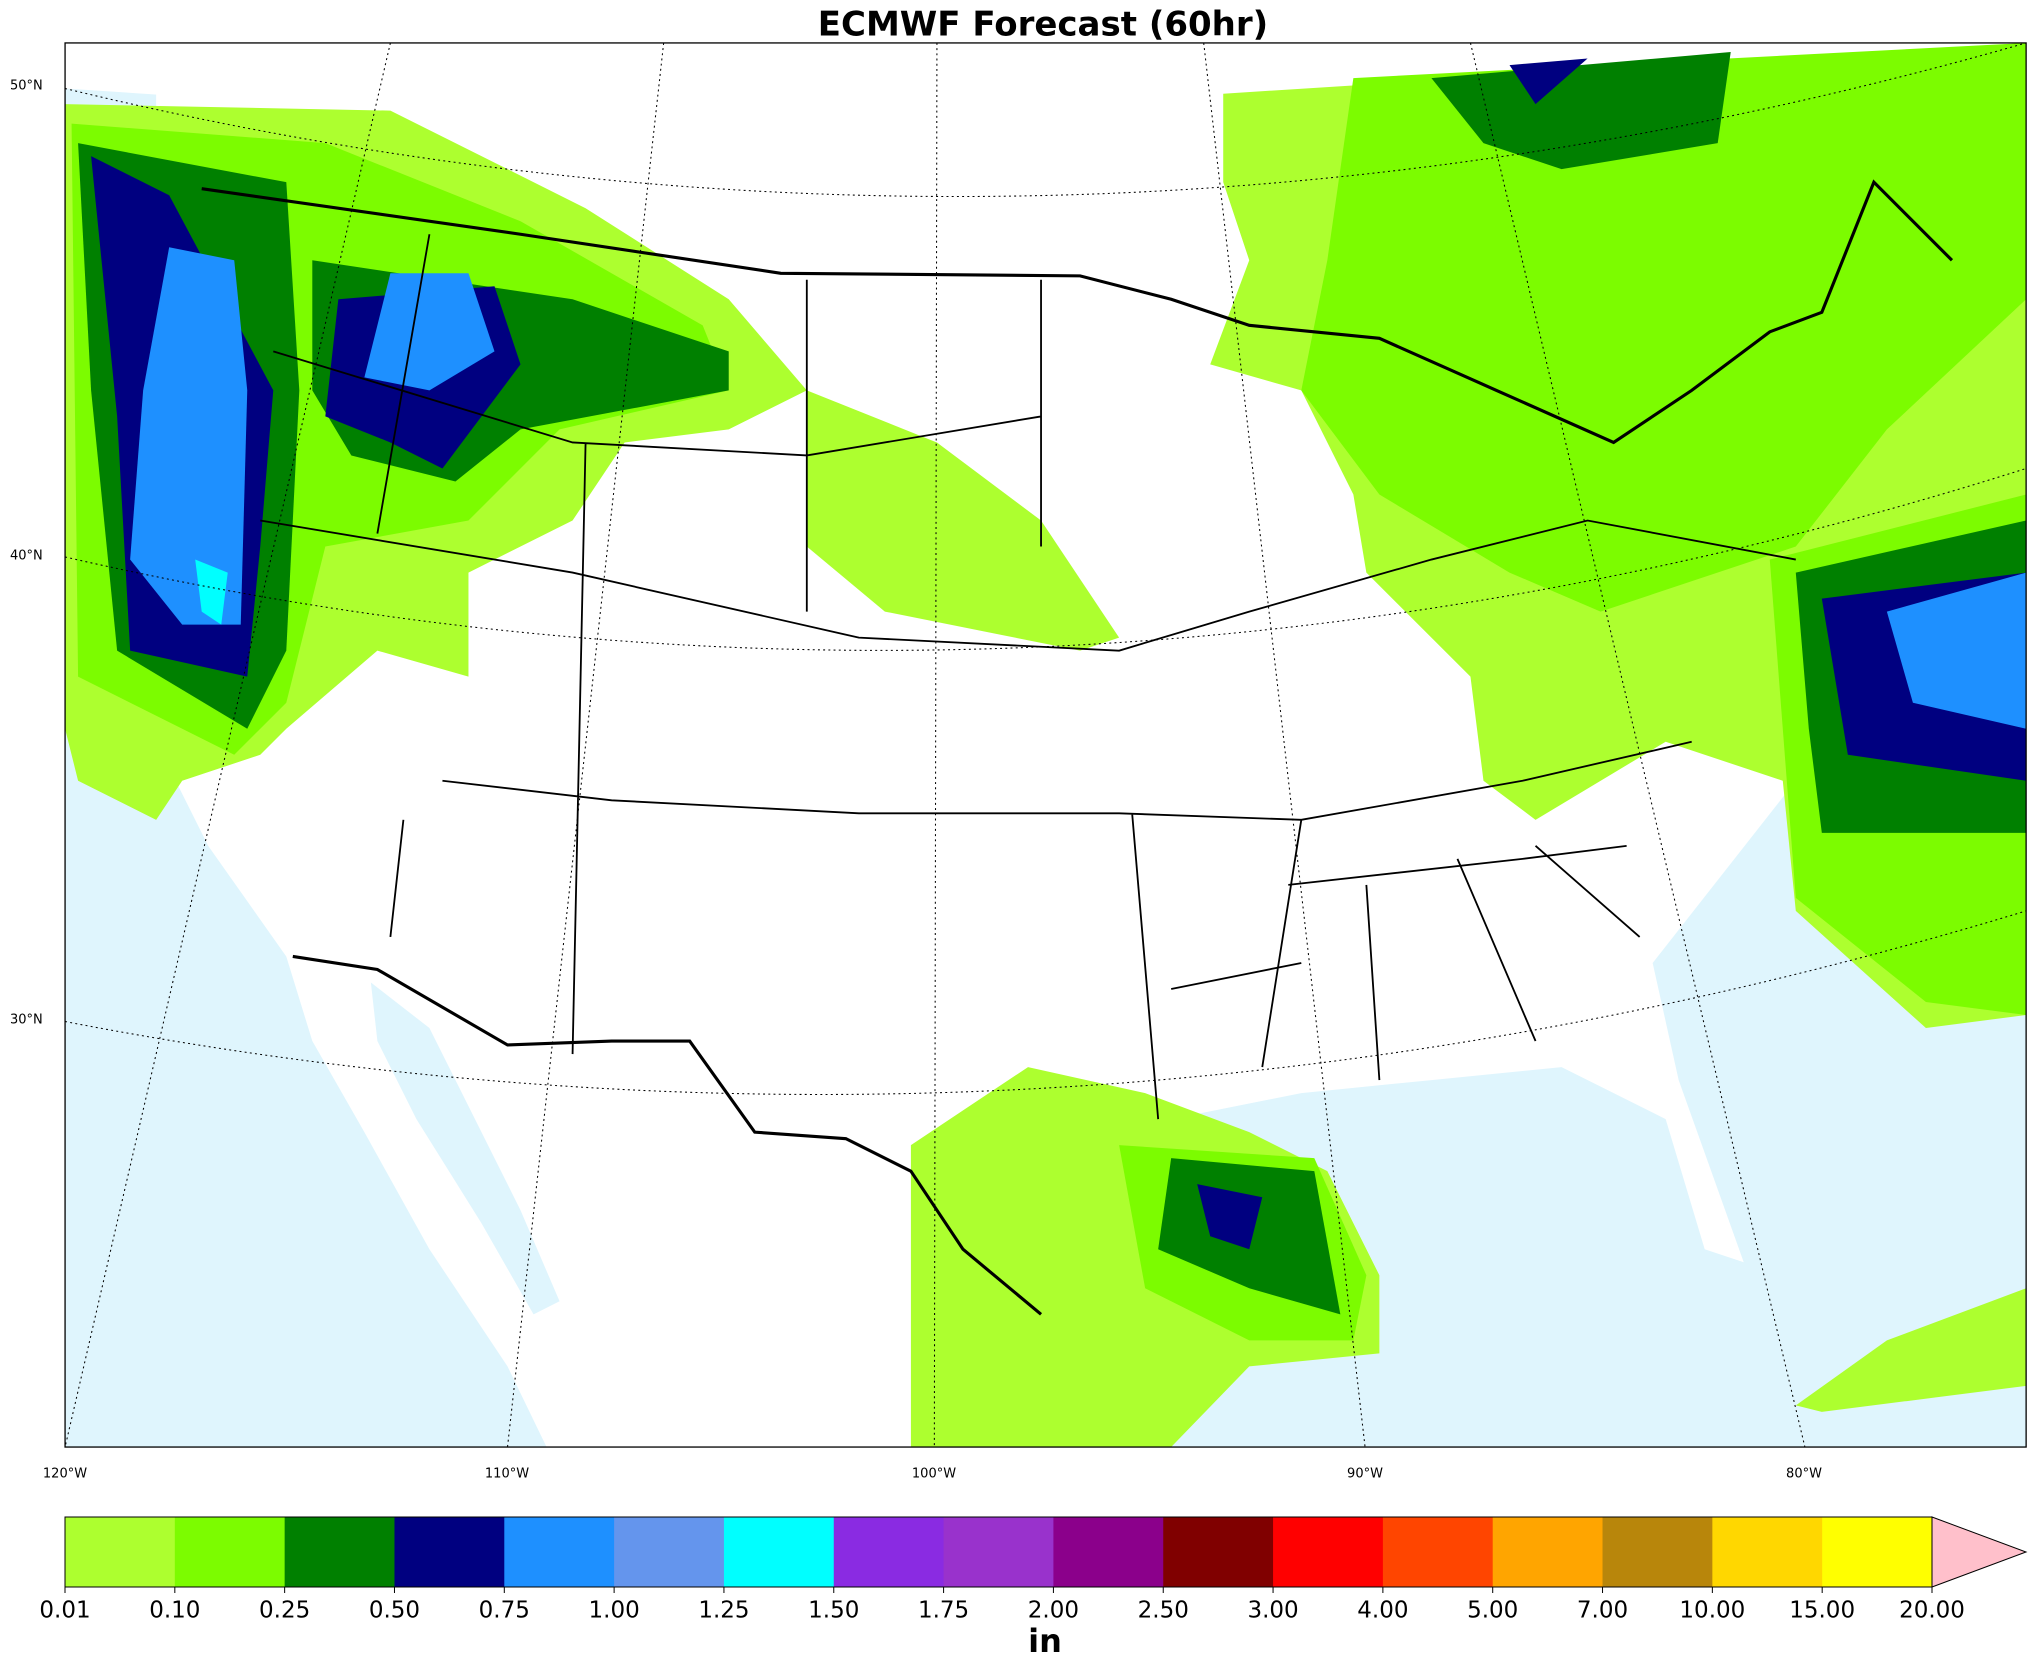 The image size is (2034, 1666). What do you see at coordinates (64, 1611) in the screenshot?
I see `colorbar-tick-label: 0.01` at bounding box center [64, 1611].